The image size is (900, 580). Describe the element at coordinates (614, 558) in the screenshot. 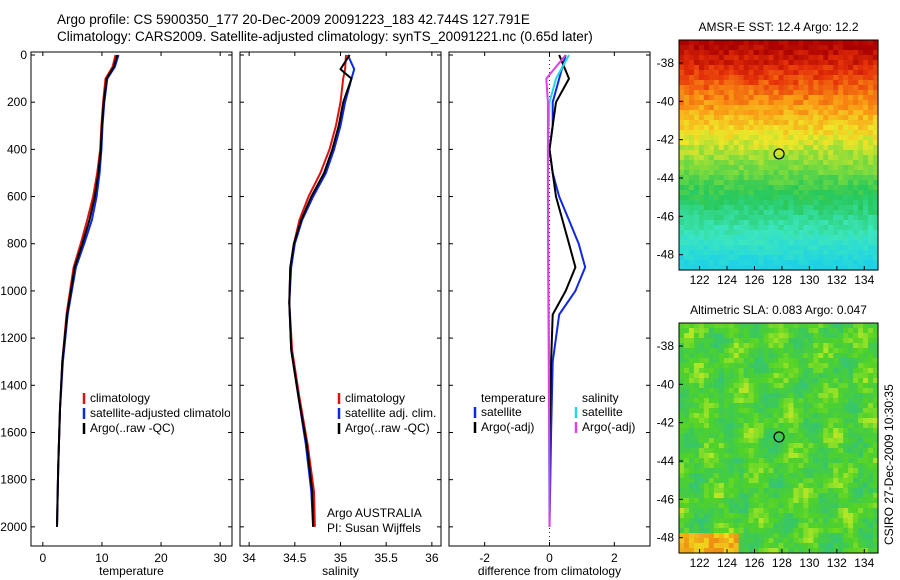

I see `x-tick-label: 2` at that location.